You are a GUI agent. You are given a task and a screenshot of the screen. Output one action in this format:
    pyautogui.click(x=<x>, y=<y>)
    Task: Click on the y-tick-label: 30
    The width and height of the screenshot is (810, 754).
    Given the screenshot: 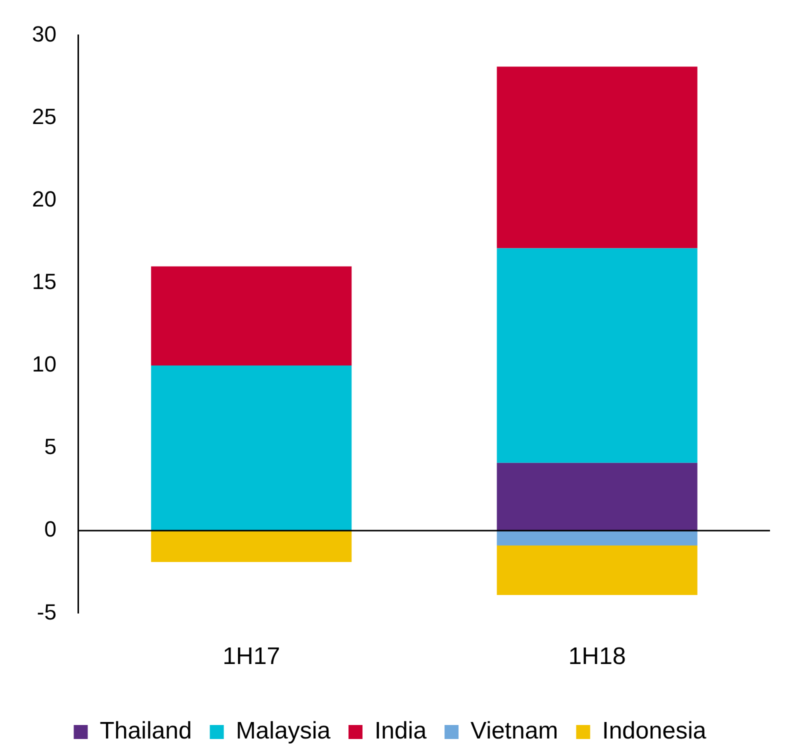 What is the action you would take?
    pyautogui.click(x=44, y=33)
    